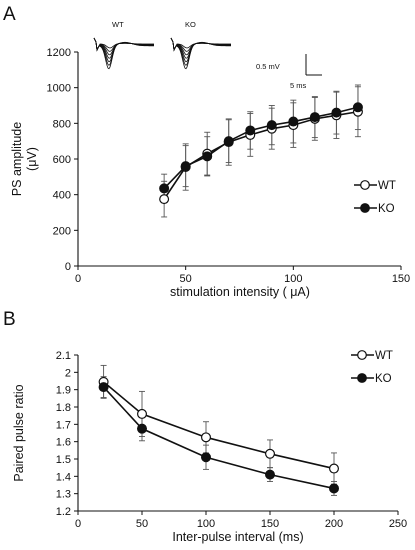 The height and width of the screenshot is (550, 415). What do you see at coordinates (365, 208) in the screenshot?
I see `legend-a-ko-marker` at bounding box center [365, 208].